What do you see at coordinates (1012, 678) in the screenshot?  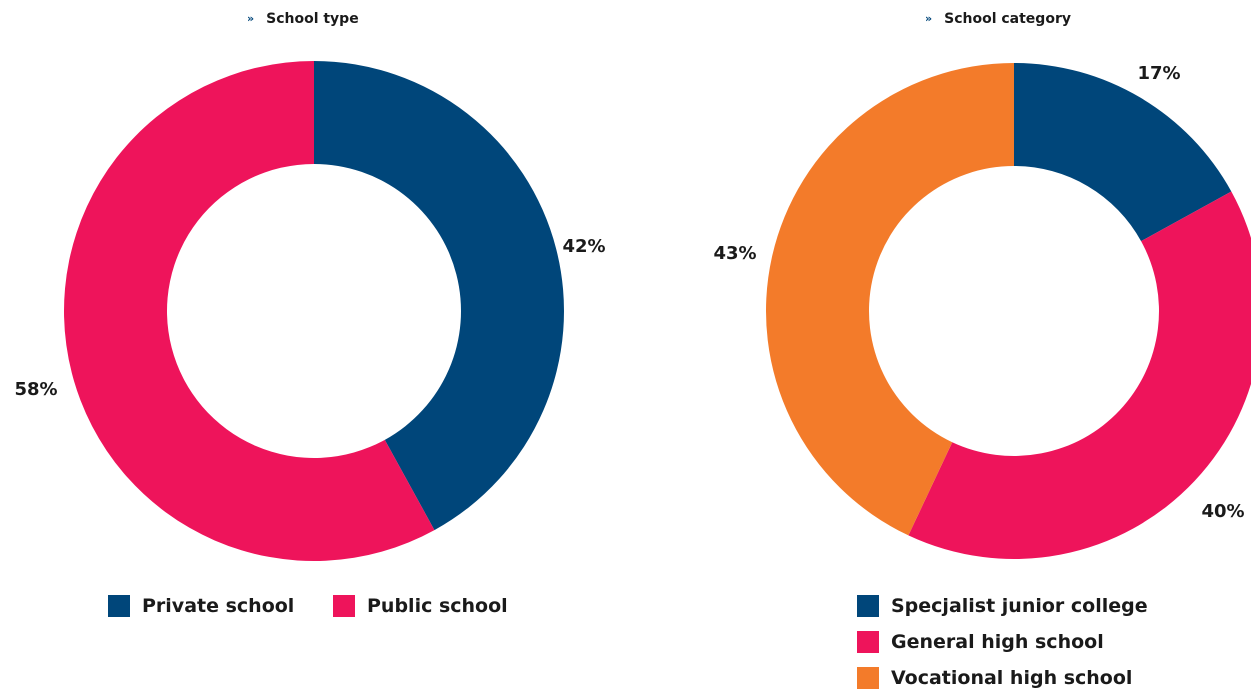 I see `legend-label: Vocational high school` at bounding box center [1012, 678].